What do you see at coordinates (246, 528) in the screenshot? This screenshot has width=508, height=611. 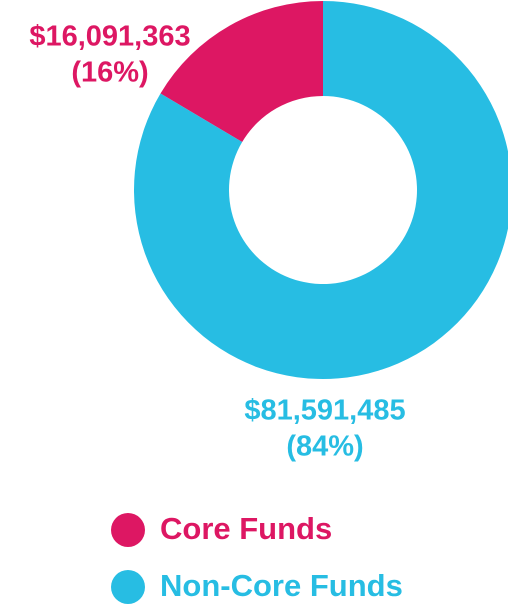 I see `legend-label: Core Funds` at bounding box center [246, 528].